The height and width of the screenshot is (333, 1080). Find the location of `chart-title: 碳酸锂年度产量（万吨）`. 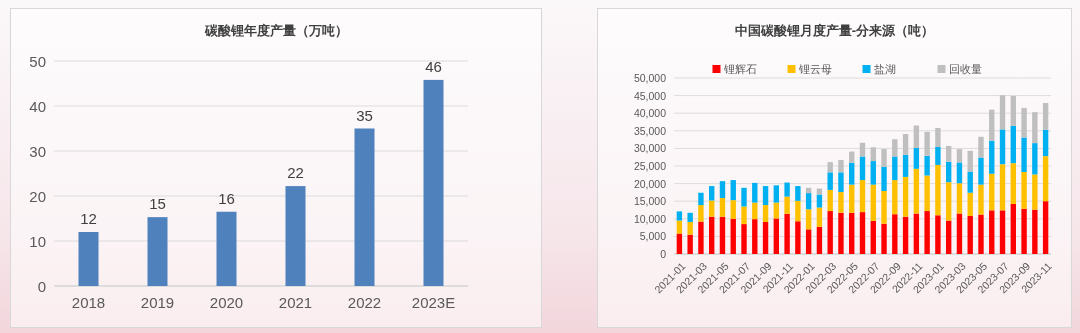

chart-title: 碳酸锂年度产量（万吨） is located at coordinates (275, 30).